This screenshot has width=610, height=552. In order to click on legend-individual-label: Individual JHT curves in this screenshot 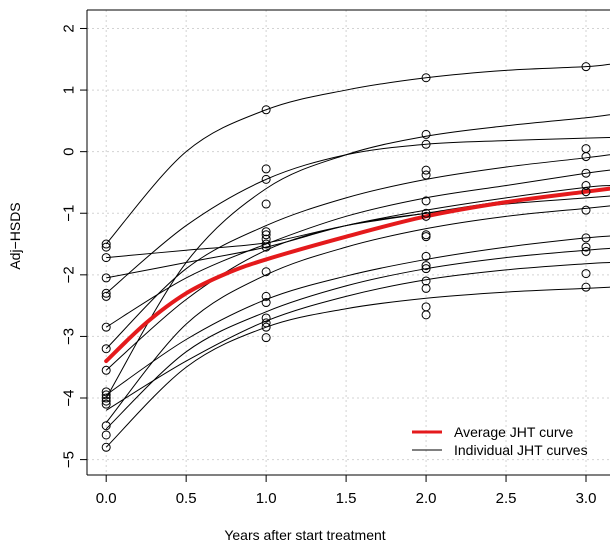, I will do `click(521, 450)`.